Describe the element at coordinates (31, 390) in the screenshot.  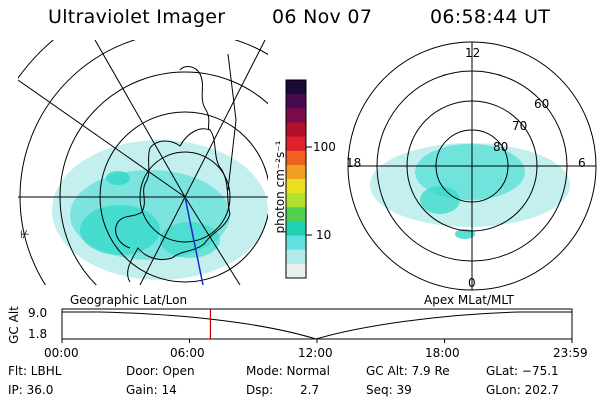
I see `info-ip: IP: 36.0` at that location.